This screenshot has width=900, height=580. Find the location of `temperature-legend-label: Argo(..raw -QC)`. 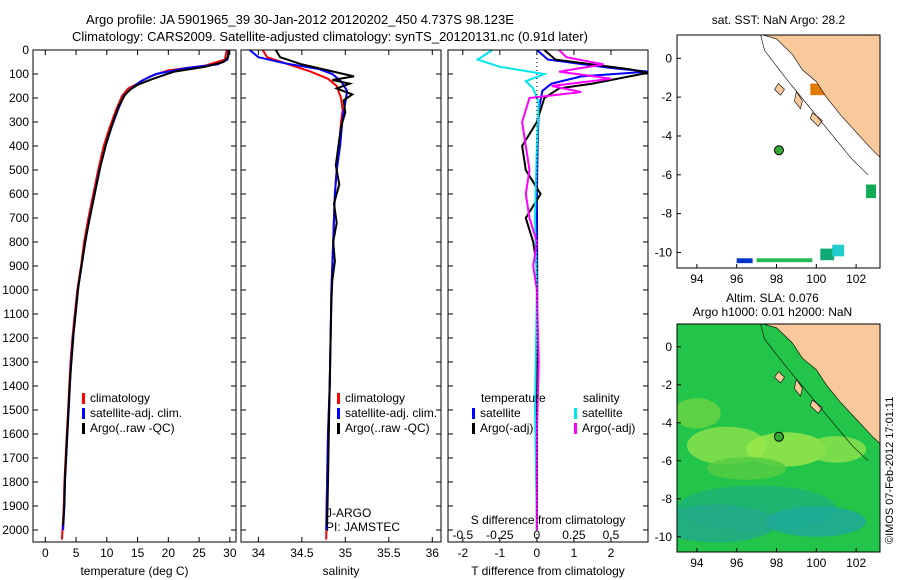

temperature-legend-label: Argo(..raw -QC) is located at coordinates (132, 428).